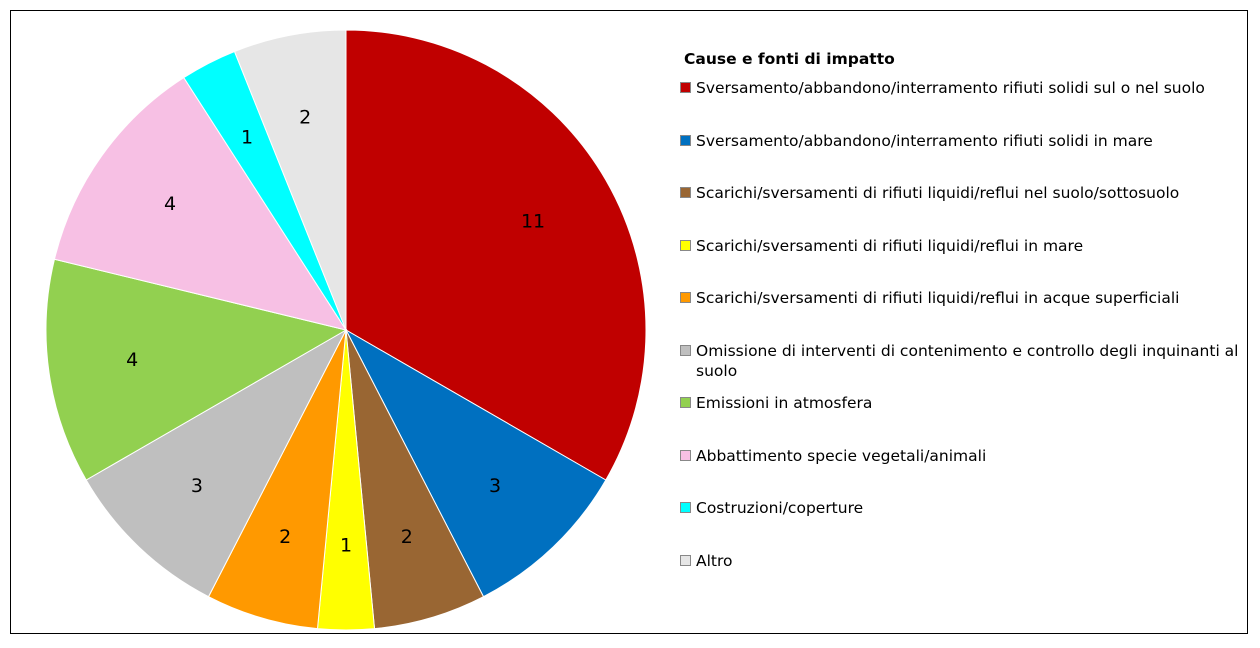 This screenshot has height=648, width=1260. I want to click on legend-title: Cause e fonti di impatto, so click(789, 59).